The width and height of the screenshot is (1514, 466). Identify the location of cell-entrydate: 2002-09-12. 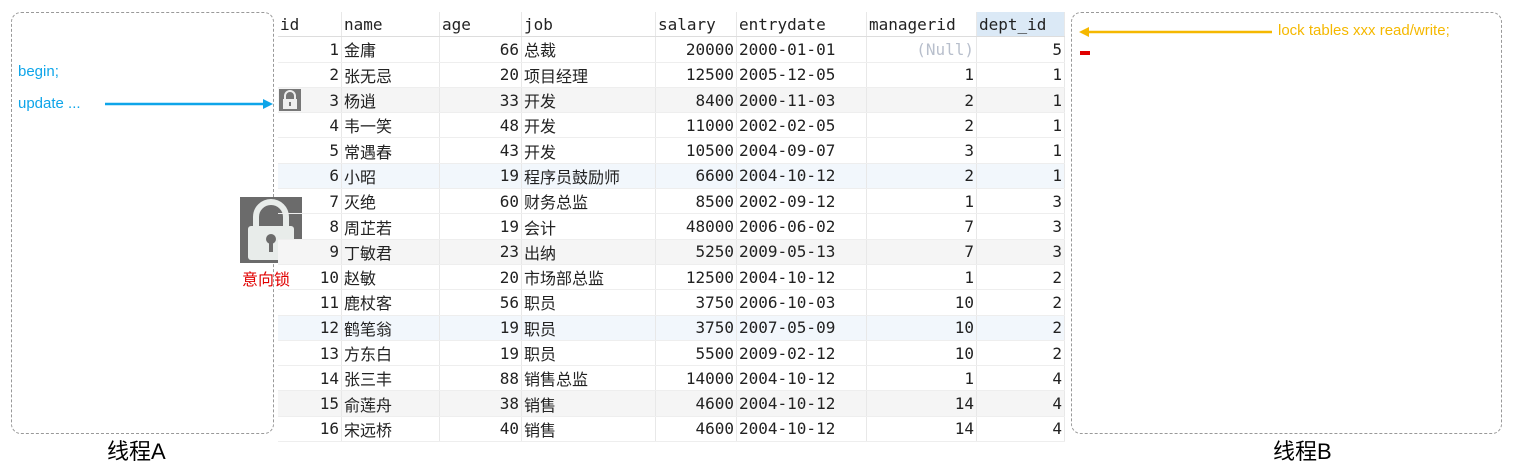
(801, 201).